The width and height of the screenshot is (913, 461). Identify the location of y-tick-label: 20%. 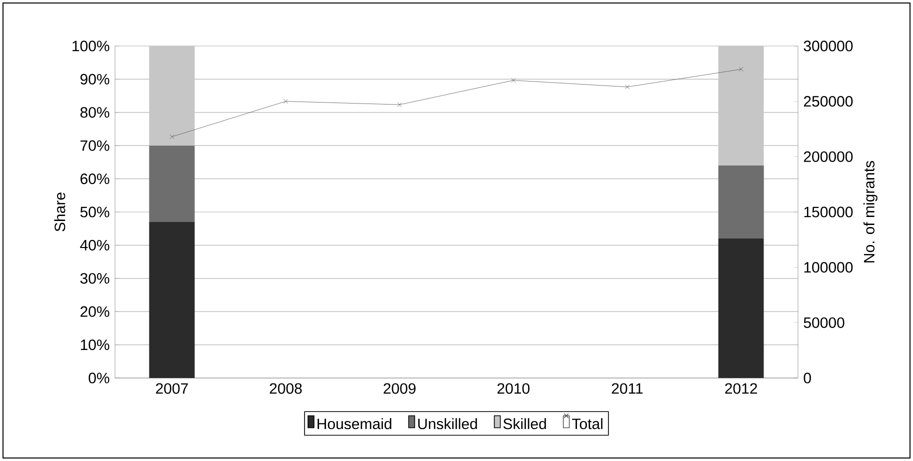
(95, 311).